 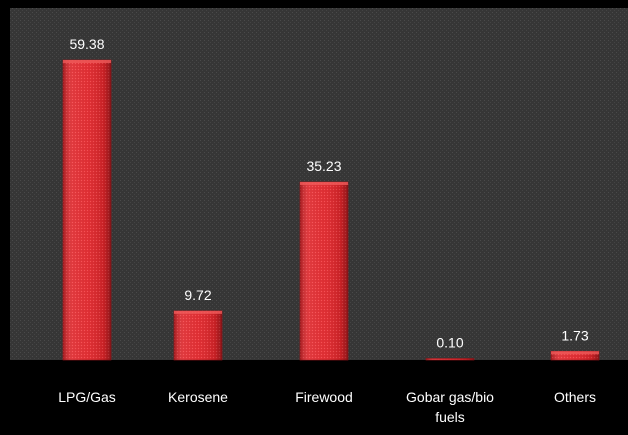 I want to click on data-label: 1.73, so click(x=574, y=335).